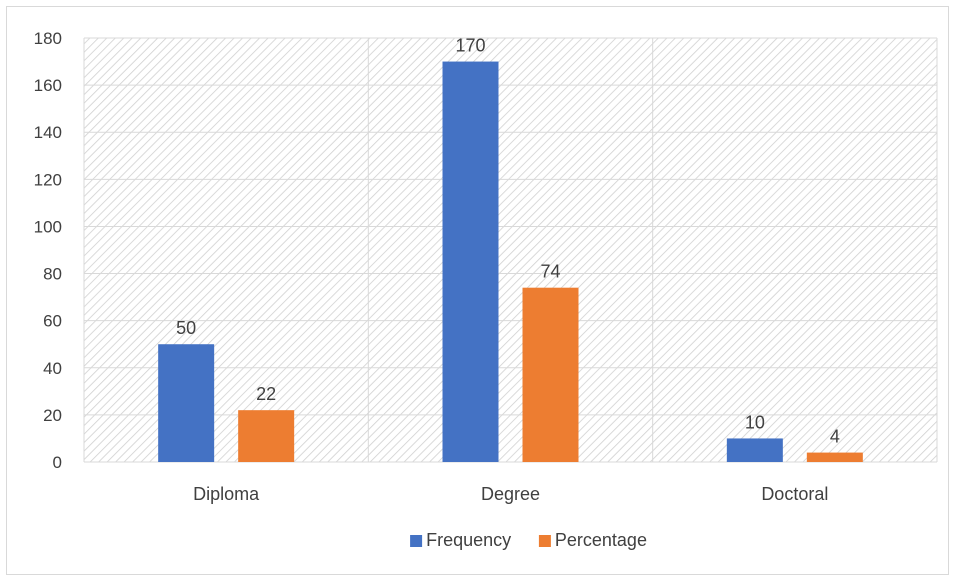  I want to click on y-tick-label: 60, so click(52, 321).